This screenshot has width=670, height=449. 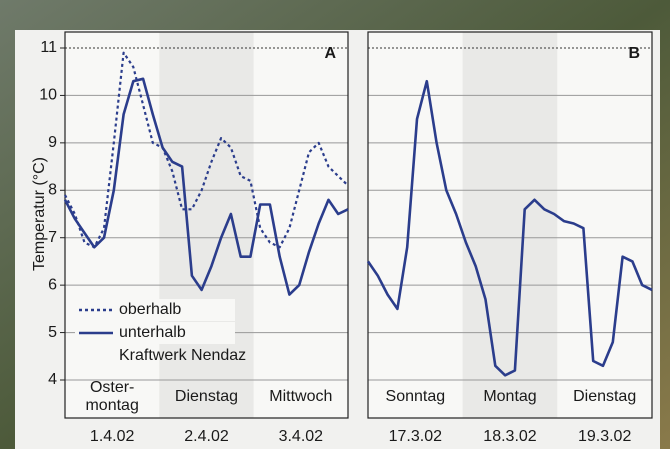 I want to click on y-tick-label: 7, so click(x=52, y=237).